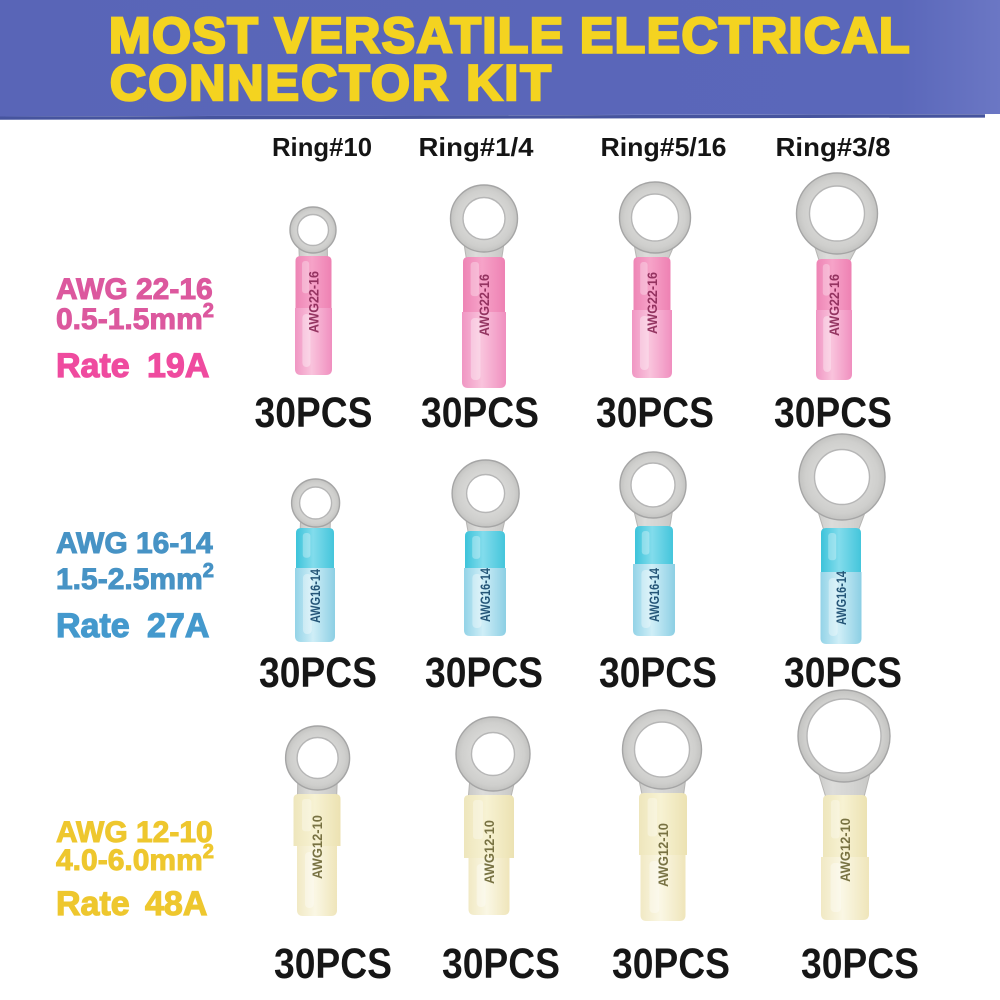 The width and height of the screenshot is (1000, 1000). I want to click on svg-text: 0.5-1.5mm2, so click(135, 318).